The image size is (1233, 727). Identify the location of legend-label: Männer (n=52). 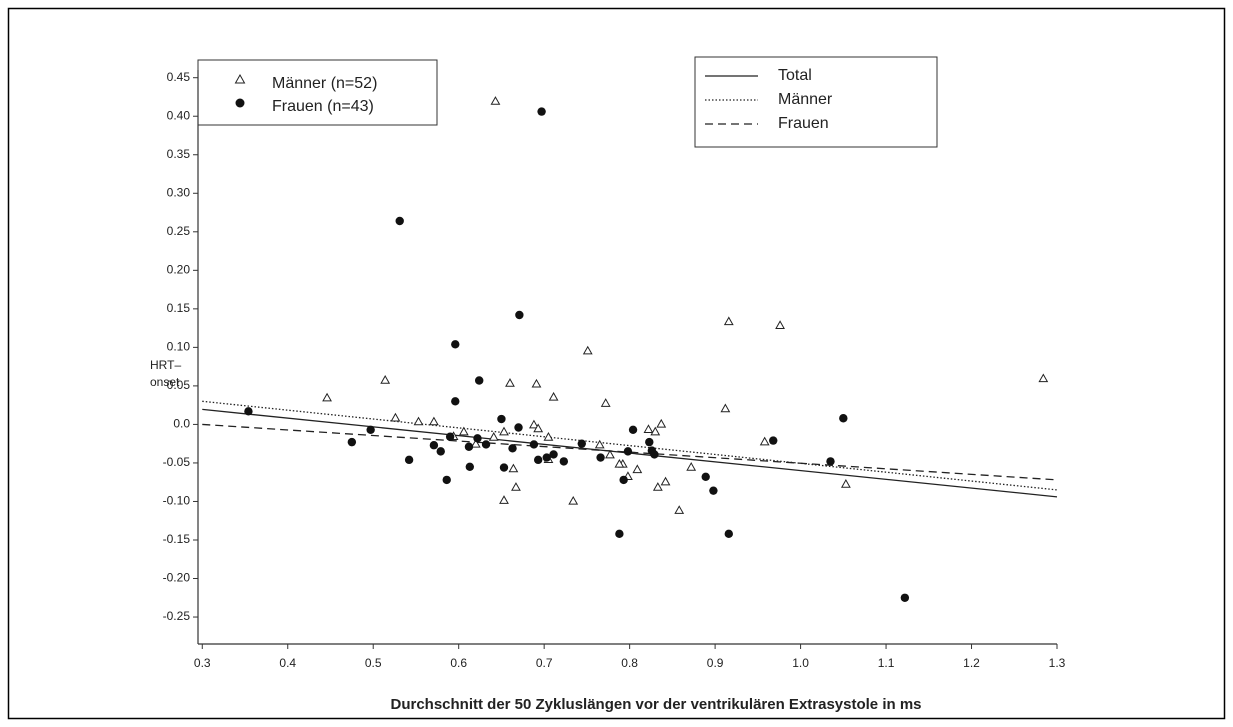
(324, 83).